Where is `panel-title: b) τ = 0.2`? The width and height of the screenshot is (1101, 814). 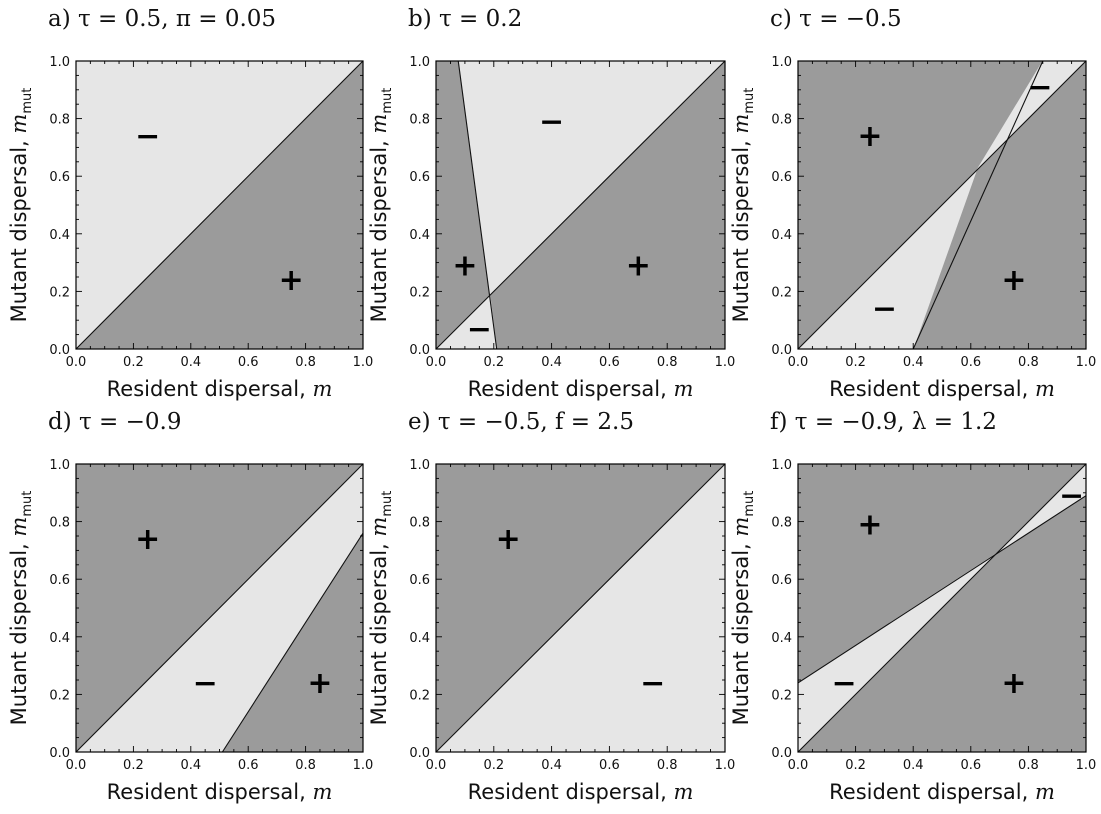
panel-title: b) τ = 0.2 is located at coordinates (465, 19).